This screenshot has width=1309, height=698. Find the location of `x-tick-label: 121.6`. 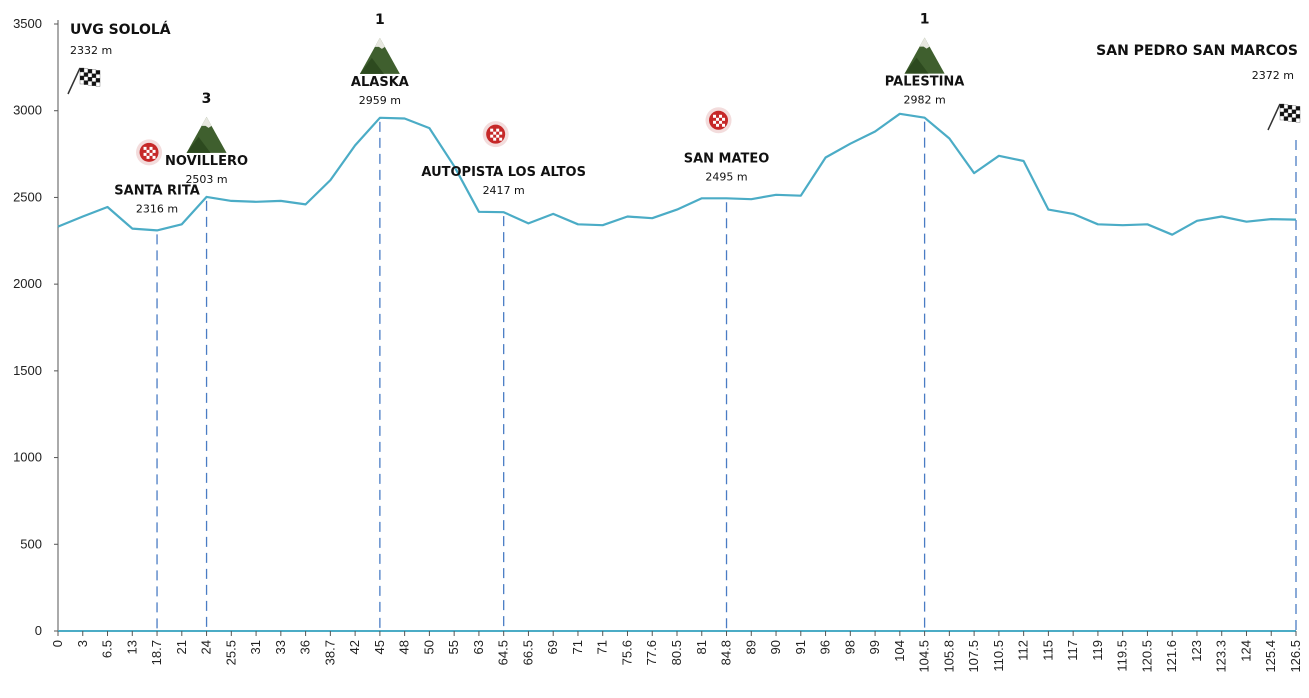

x-tick-label: 121.6 is located at coordinates (1171, 656).